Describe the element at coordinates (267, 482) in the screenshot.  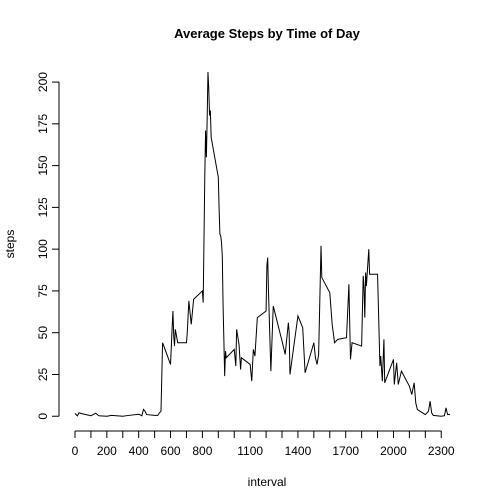
I see `x-axis-label: interval` at that location.